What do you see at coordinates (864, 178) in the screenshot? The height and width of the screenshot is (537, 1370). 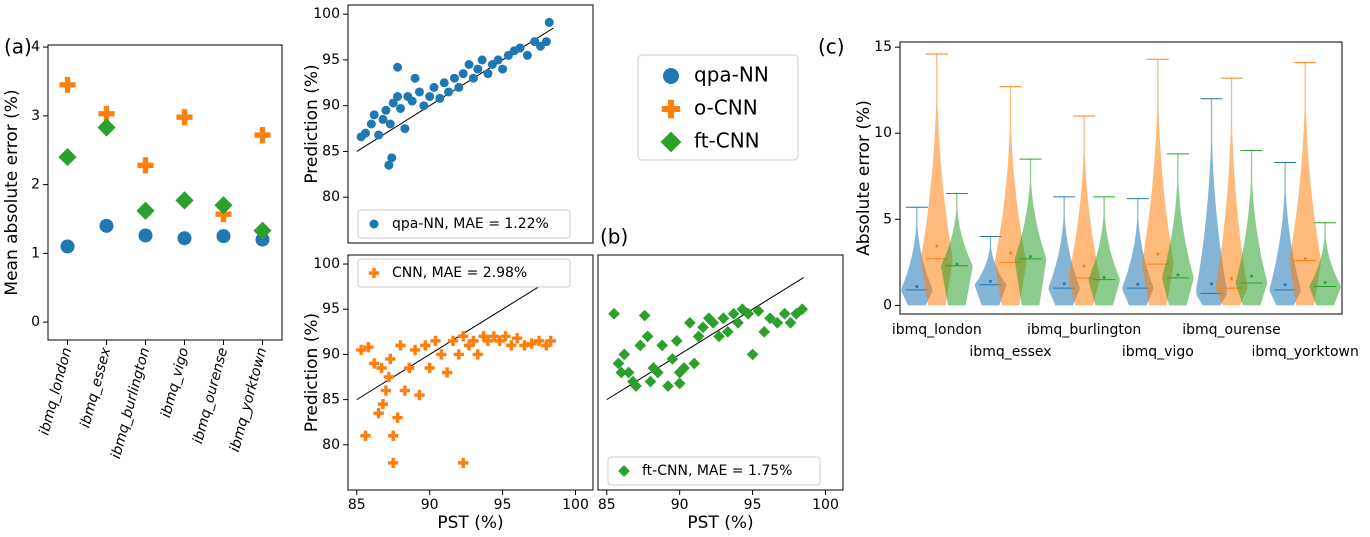 I see `y-axis-label: Absolute error (%)` at bounding box center [864, 178].